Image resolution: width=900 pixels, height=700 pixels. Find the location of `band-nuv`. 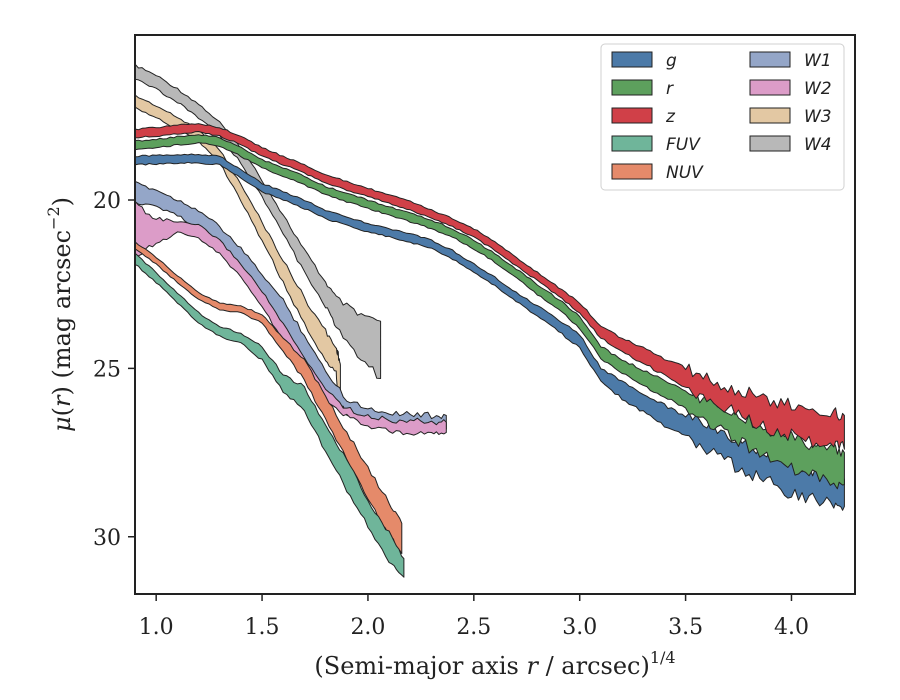

band-nuv is located at coordinates (269, 398).